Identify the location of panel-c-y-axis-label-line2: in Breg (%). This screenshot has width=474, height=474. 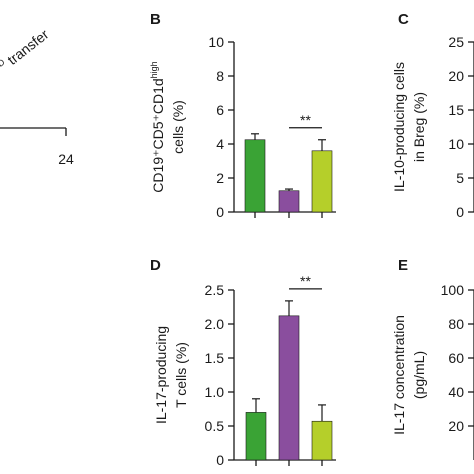
(419, 127).